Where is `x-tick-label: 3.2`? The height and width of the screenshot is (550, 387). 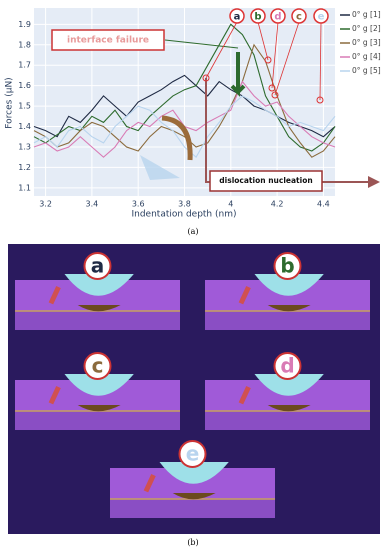
x-tick-label: 3.2 is located at coordinates (45, 204).